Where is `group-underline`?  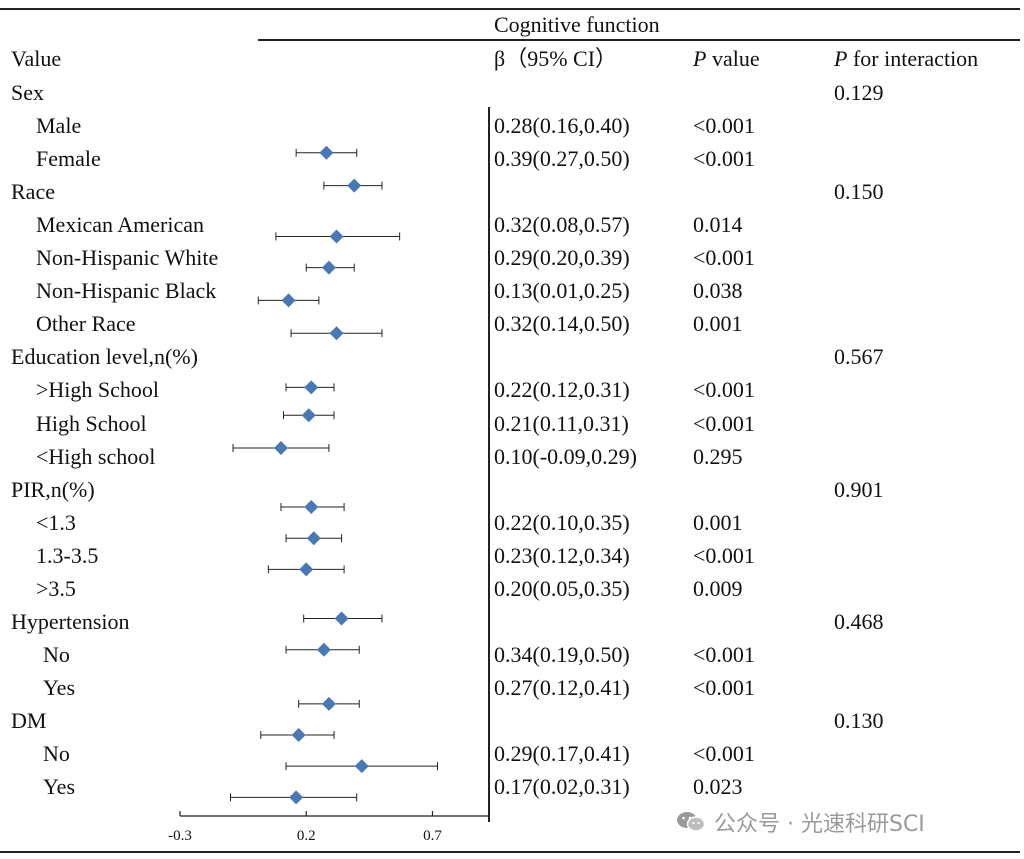
group-underline is located at coordinates (639, 40).